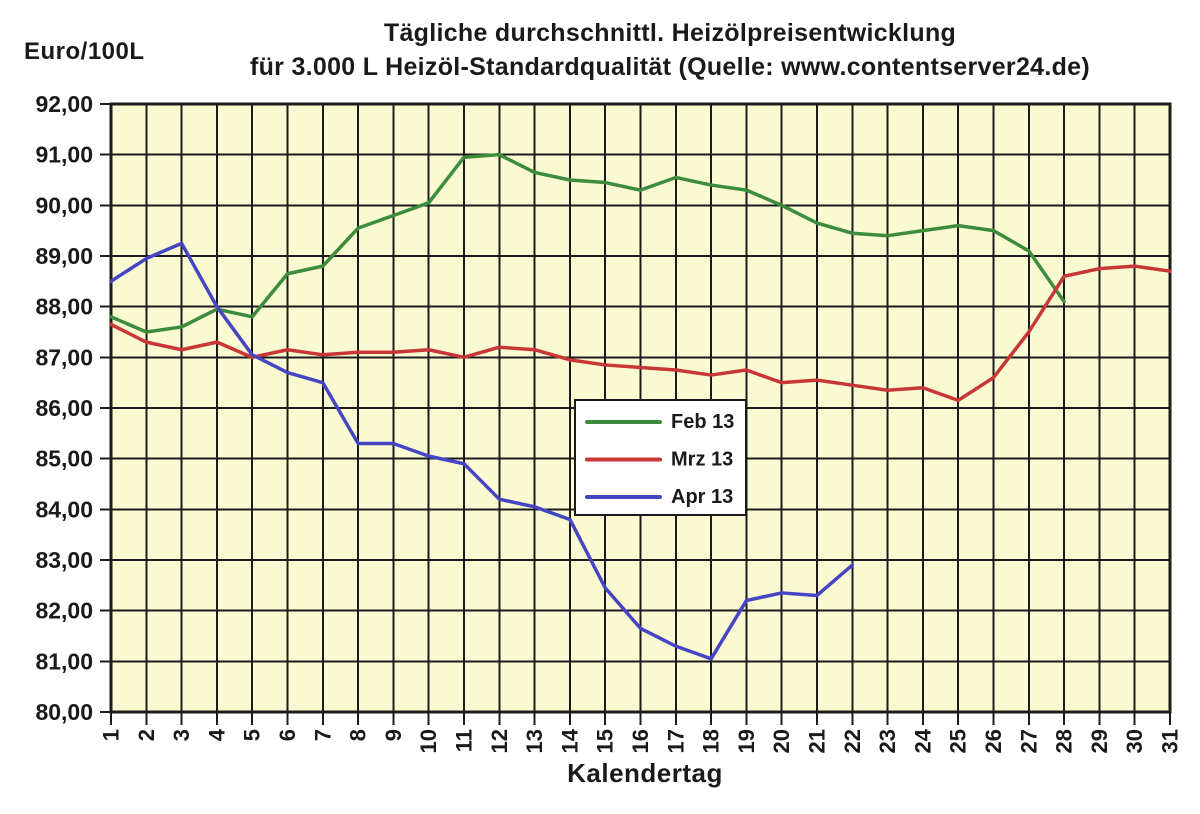 The width and height of the screenshot is (1200, 814). I want to click on x-tick-label: 28, so click(1064, 741).